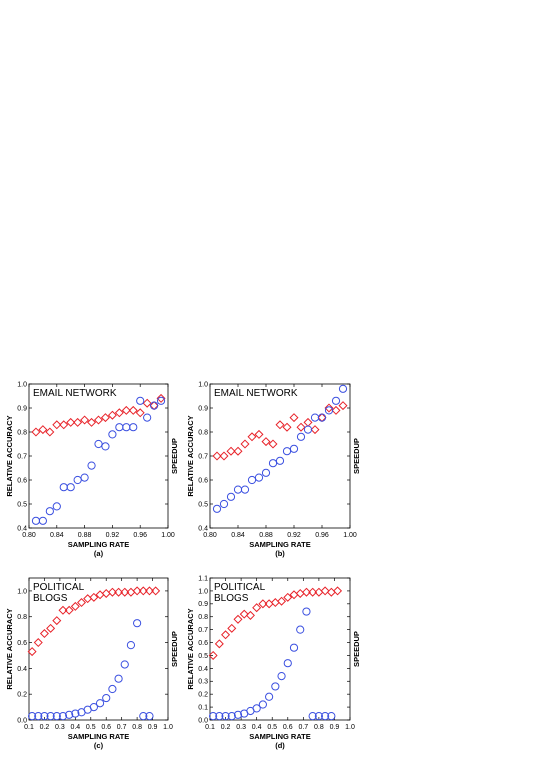 The image size is (540, 763). I want to click on chart-title-line: EMAIL NETWORK, so click(256, 393).